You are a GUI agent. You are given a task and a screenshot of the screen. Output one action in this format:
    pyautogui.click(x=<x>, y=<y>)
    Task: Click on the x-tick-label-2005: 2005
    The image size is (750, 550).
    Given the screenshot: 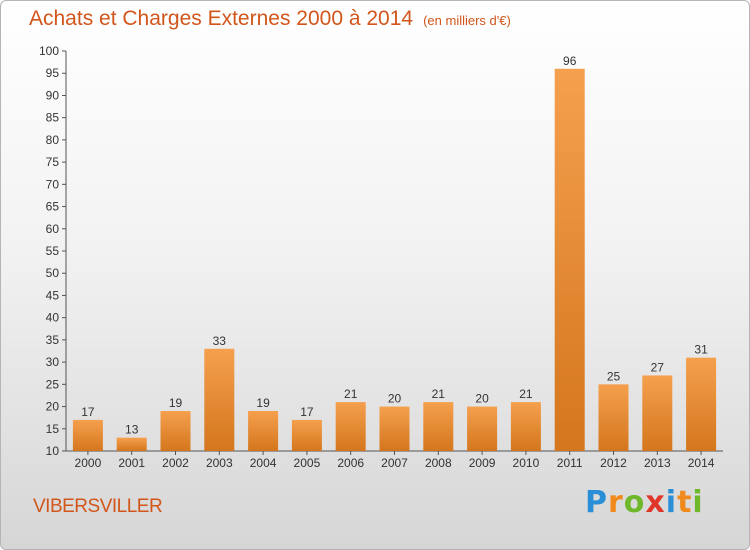 What is the action you would take?
    pyautogui.click(x=307, y=463)
    